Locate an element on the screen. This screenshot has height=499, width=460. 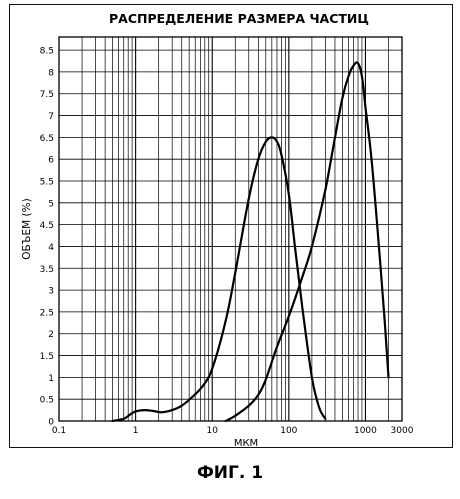
y-tick-label: 7.5 is located at coordinates (47, 95).